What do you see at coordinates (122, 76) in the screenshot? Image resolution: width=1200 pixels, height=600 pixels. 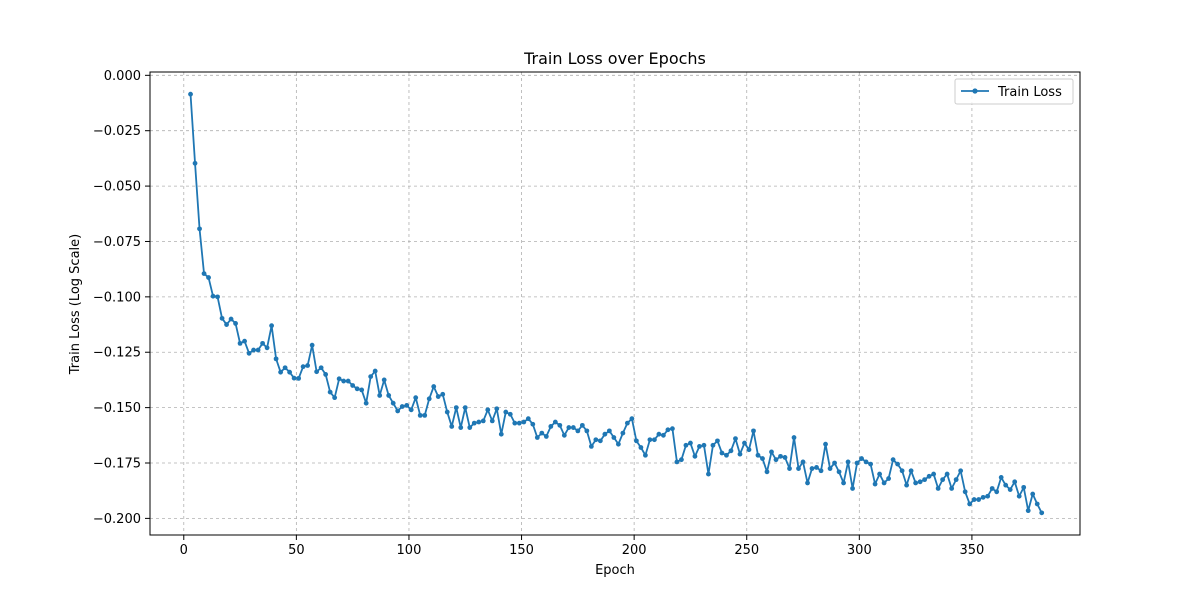 I see `y-tick-label: 0.000` at bounding box center [122, 76].